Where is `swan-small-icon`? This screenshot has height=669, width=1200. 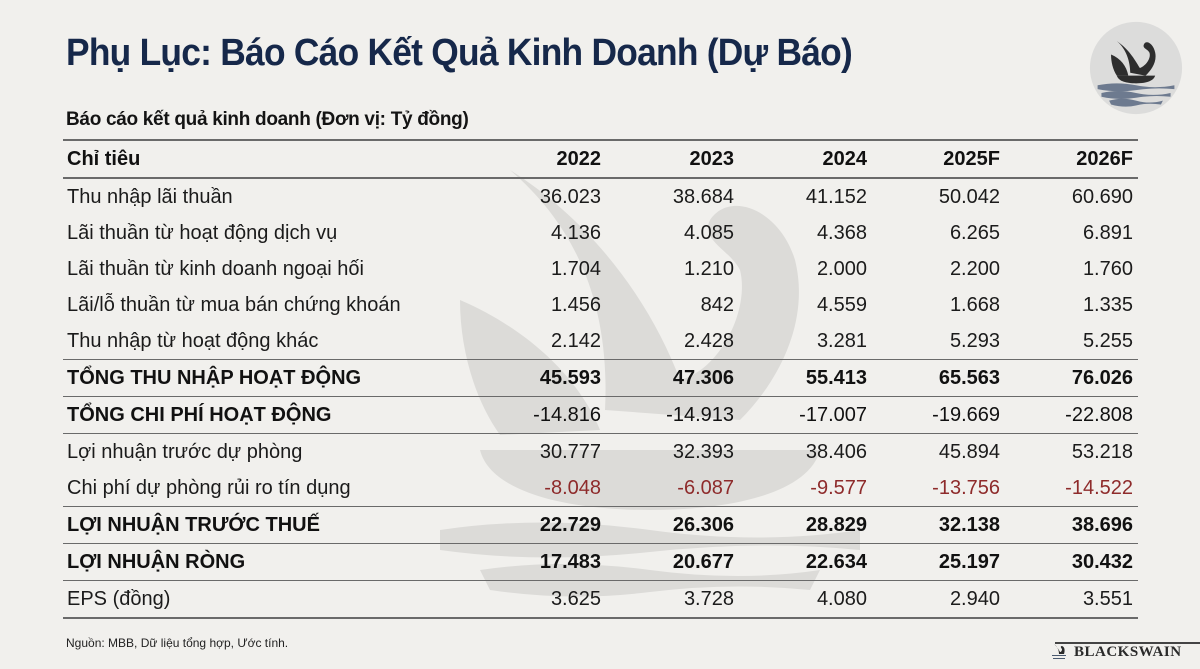 swan-small-icon is located at coordinates (1059, 651).